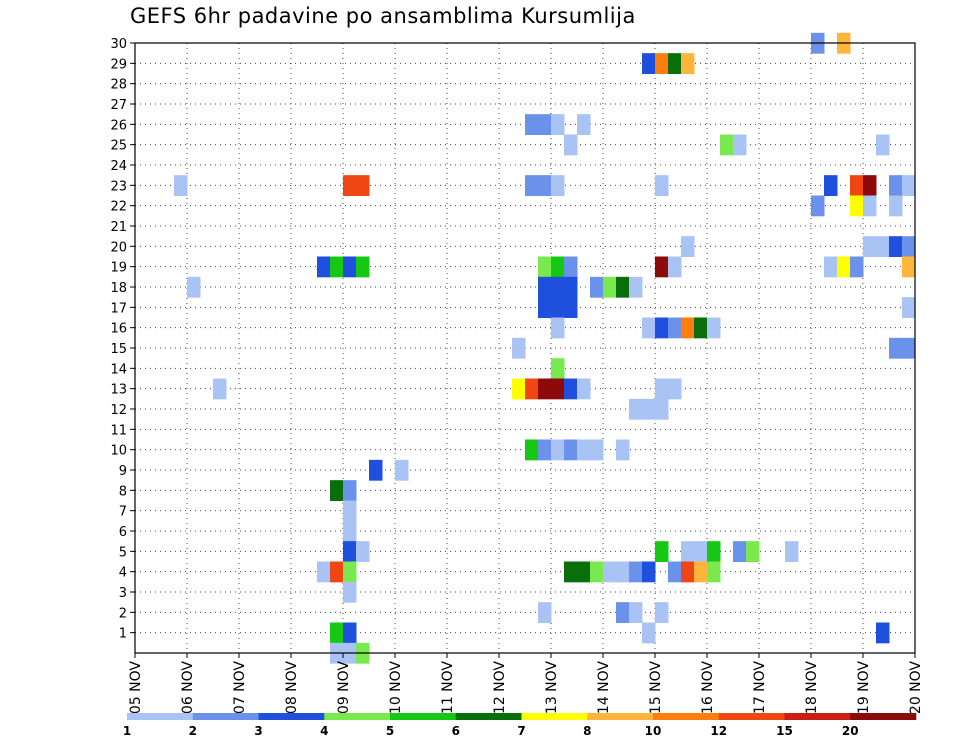 This screenshot has height=742, width=960. Describe the element at coordinates (653, 731) in the screenshot. I see `colorbar-label: 10` at that location.